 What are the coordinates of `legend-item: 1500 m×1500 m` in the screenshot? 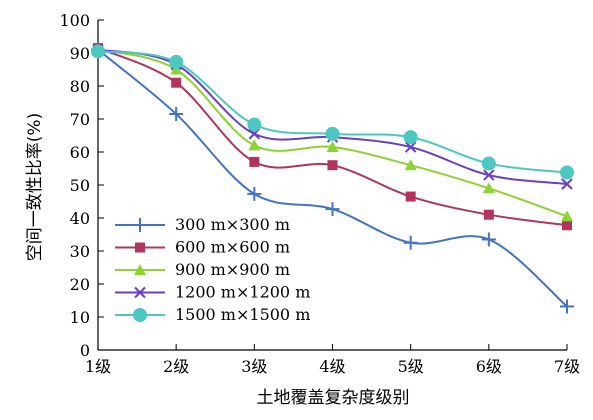 It's located at (212, 314).